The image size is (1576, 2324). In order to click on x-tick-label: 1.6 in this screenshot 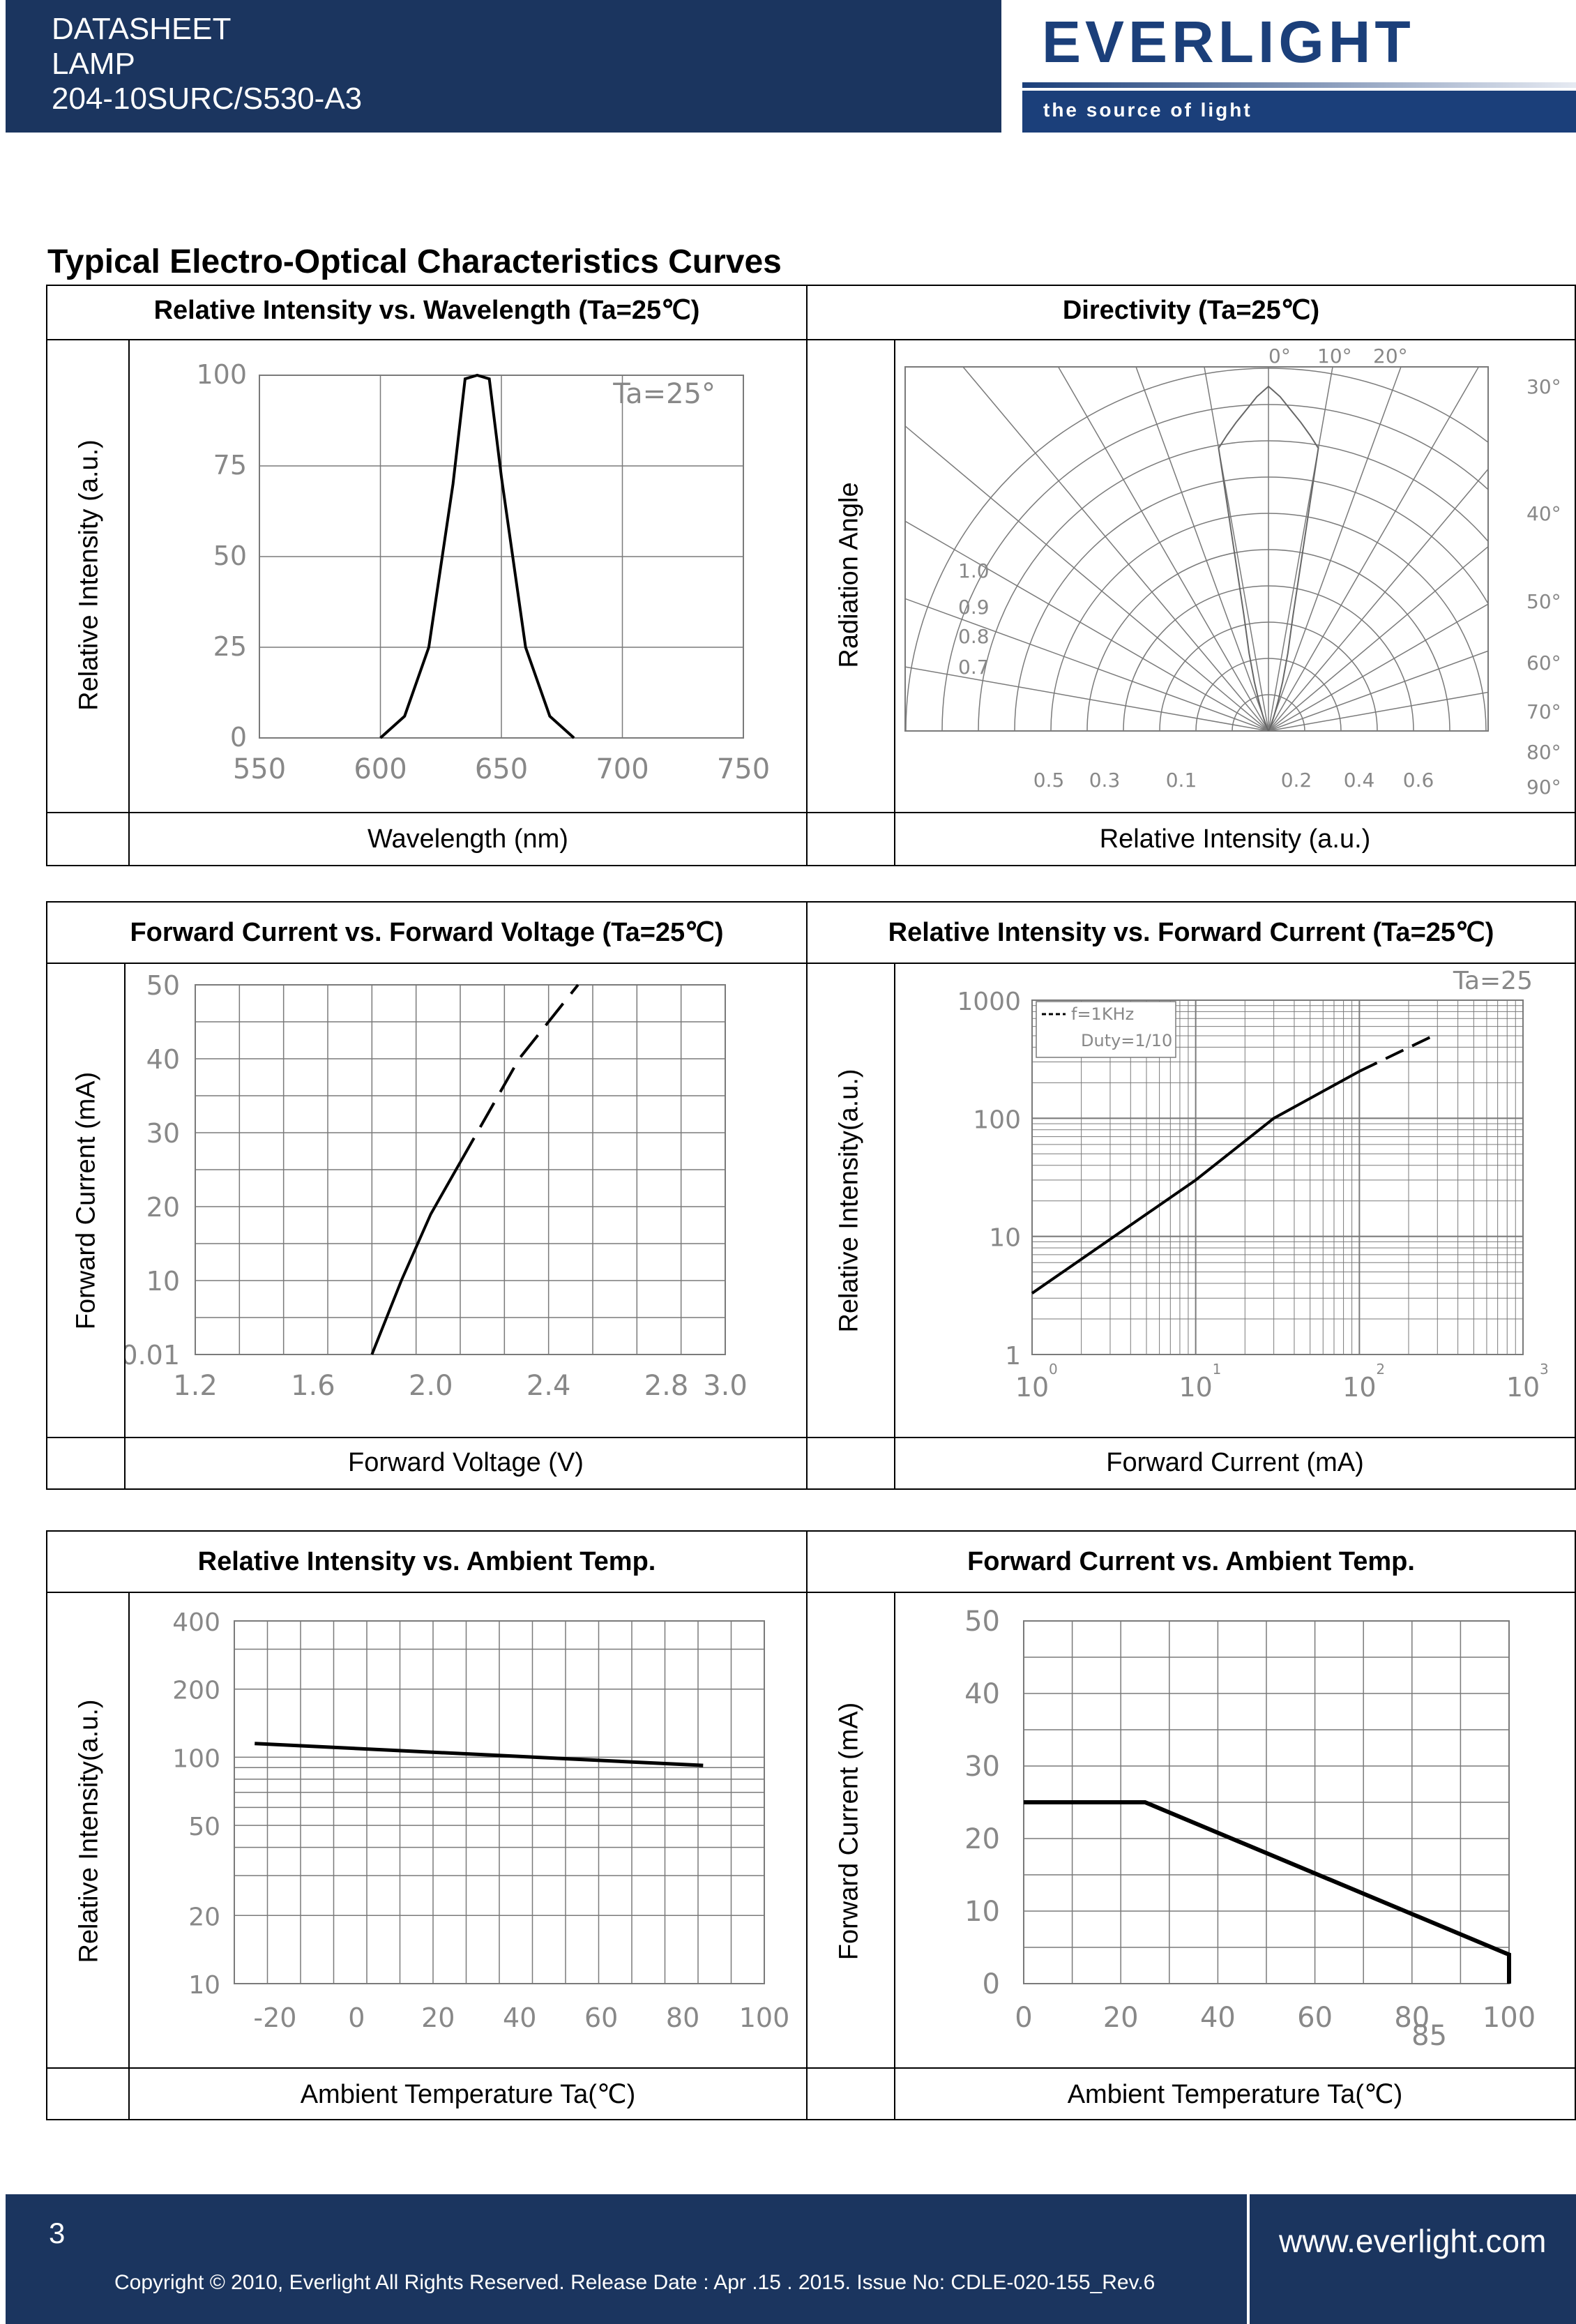, I will do `click(313, 1386)`.